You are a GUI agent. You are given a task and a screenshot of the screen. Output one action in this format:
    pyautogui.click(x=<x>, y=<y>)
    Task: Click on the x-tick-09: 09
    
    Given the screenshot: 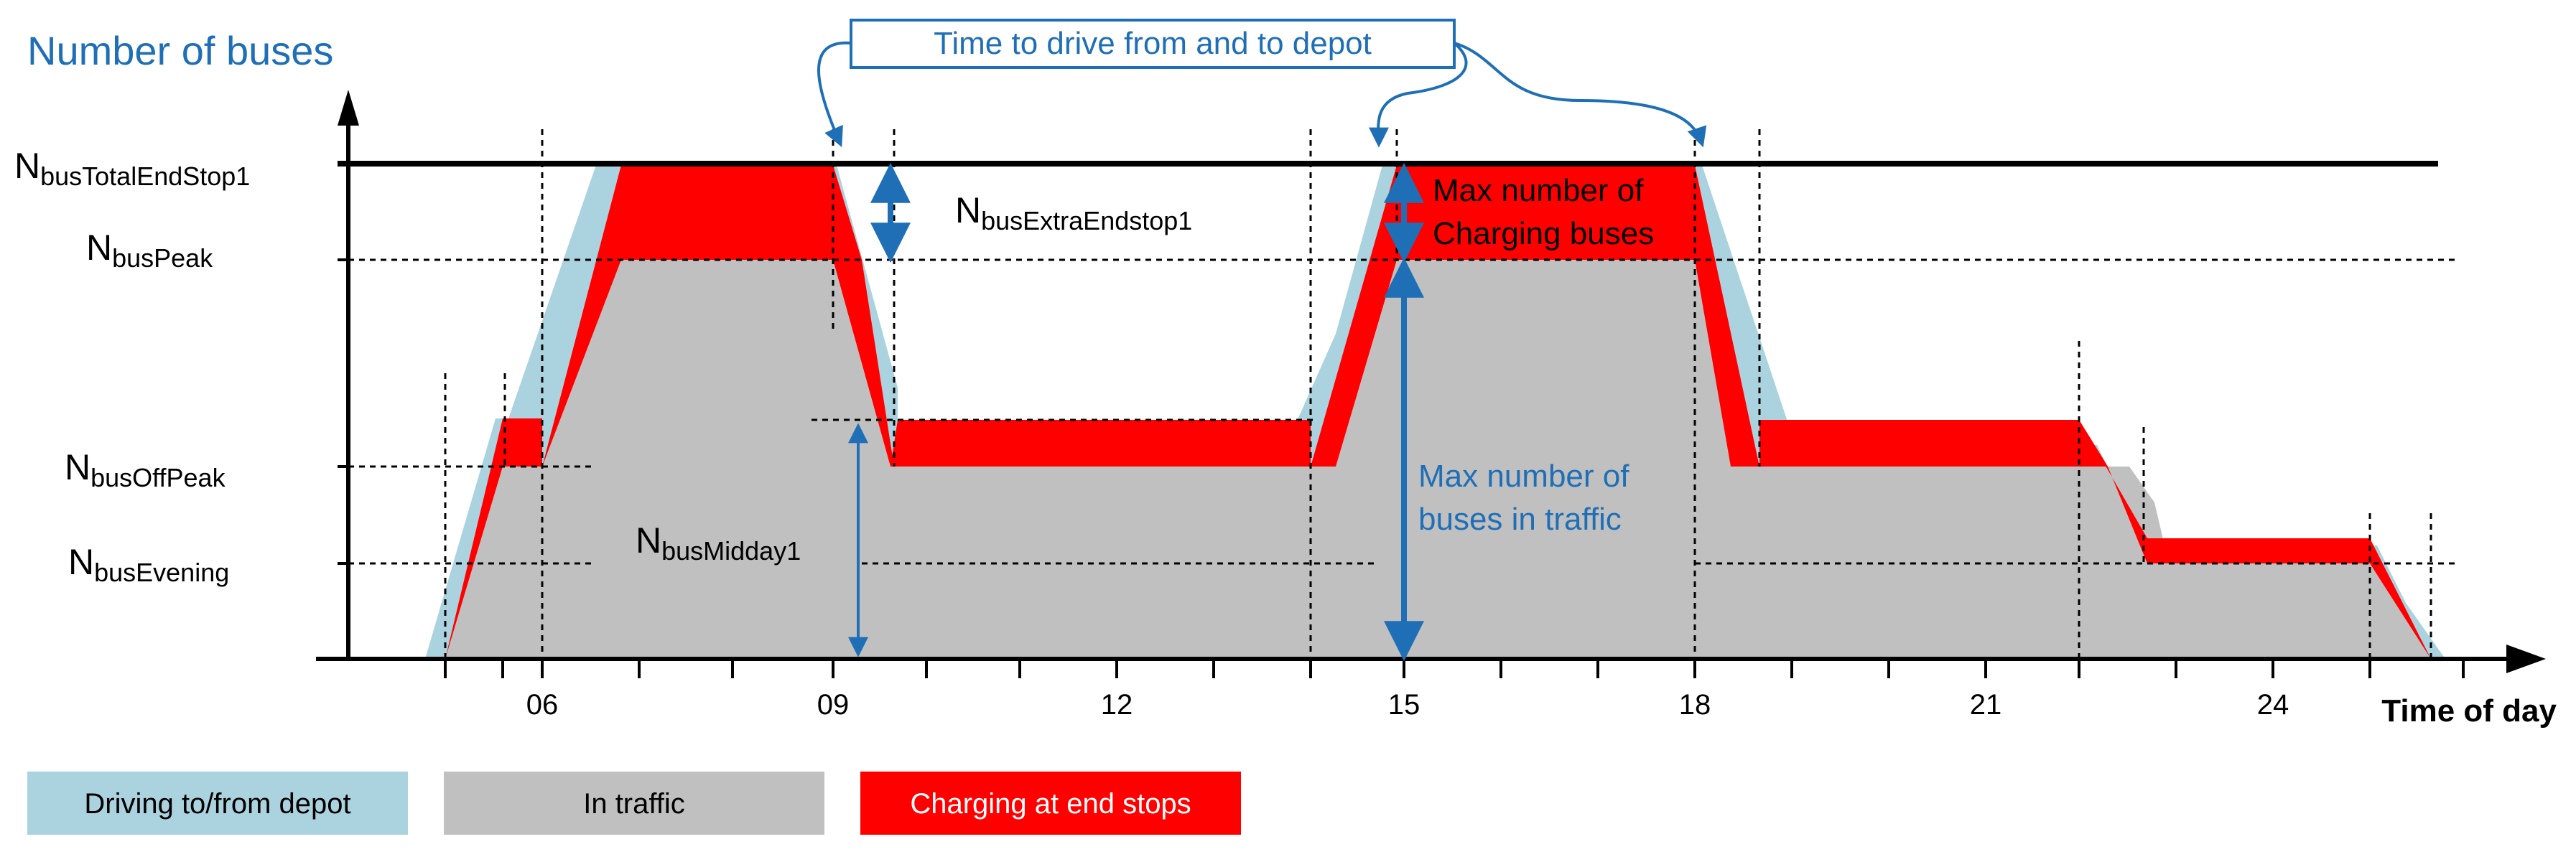 What is the action you would take?
    pyautogui.click(x=833, y=705)
    